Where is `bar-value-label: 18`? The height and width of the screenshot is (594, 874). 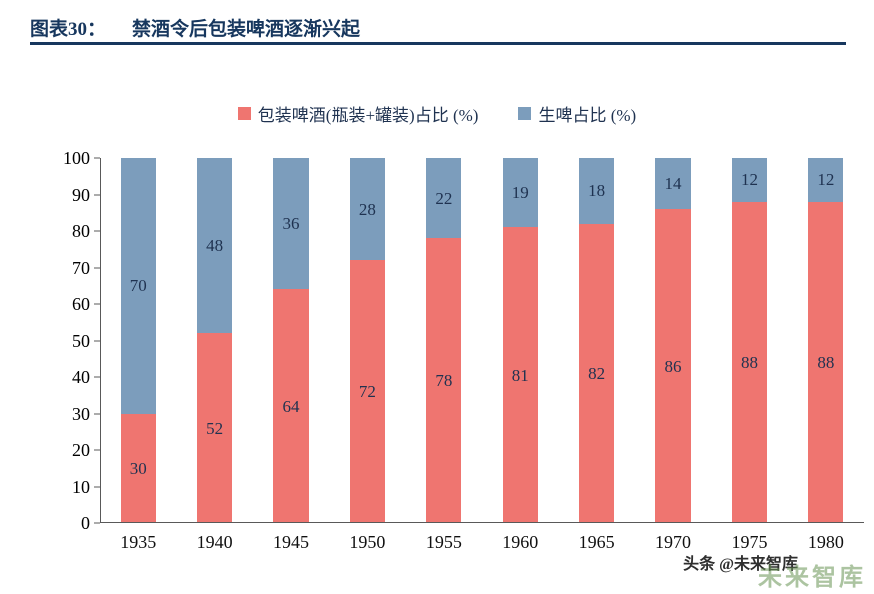 bar-value-label: 18 is located at coordinates (597, 191).